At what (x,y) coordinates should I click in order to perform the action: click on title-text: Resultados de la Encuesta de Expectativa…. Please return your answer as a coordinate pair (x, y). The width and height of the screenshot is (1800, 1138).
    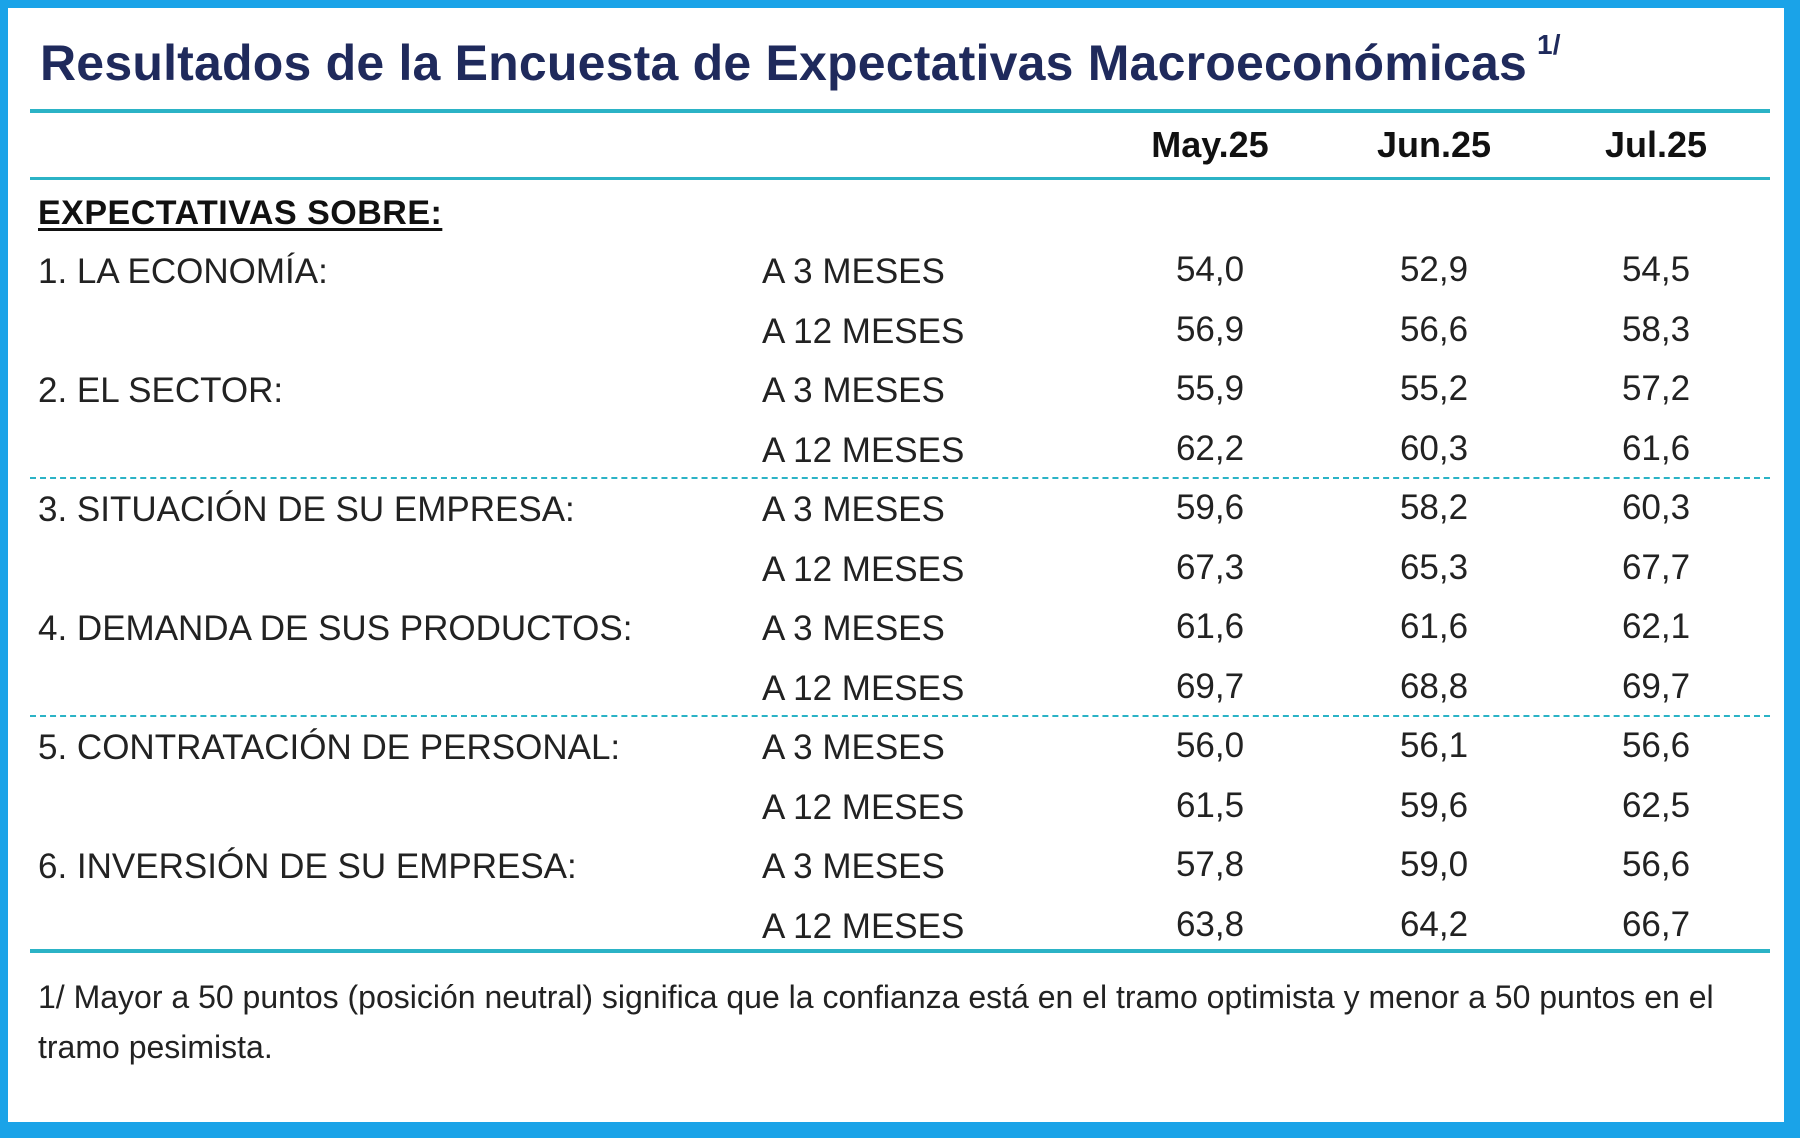
    Looking at the image, I should click on (783, 63).